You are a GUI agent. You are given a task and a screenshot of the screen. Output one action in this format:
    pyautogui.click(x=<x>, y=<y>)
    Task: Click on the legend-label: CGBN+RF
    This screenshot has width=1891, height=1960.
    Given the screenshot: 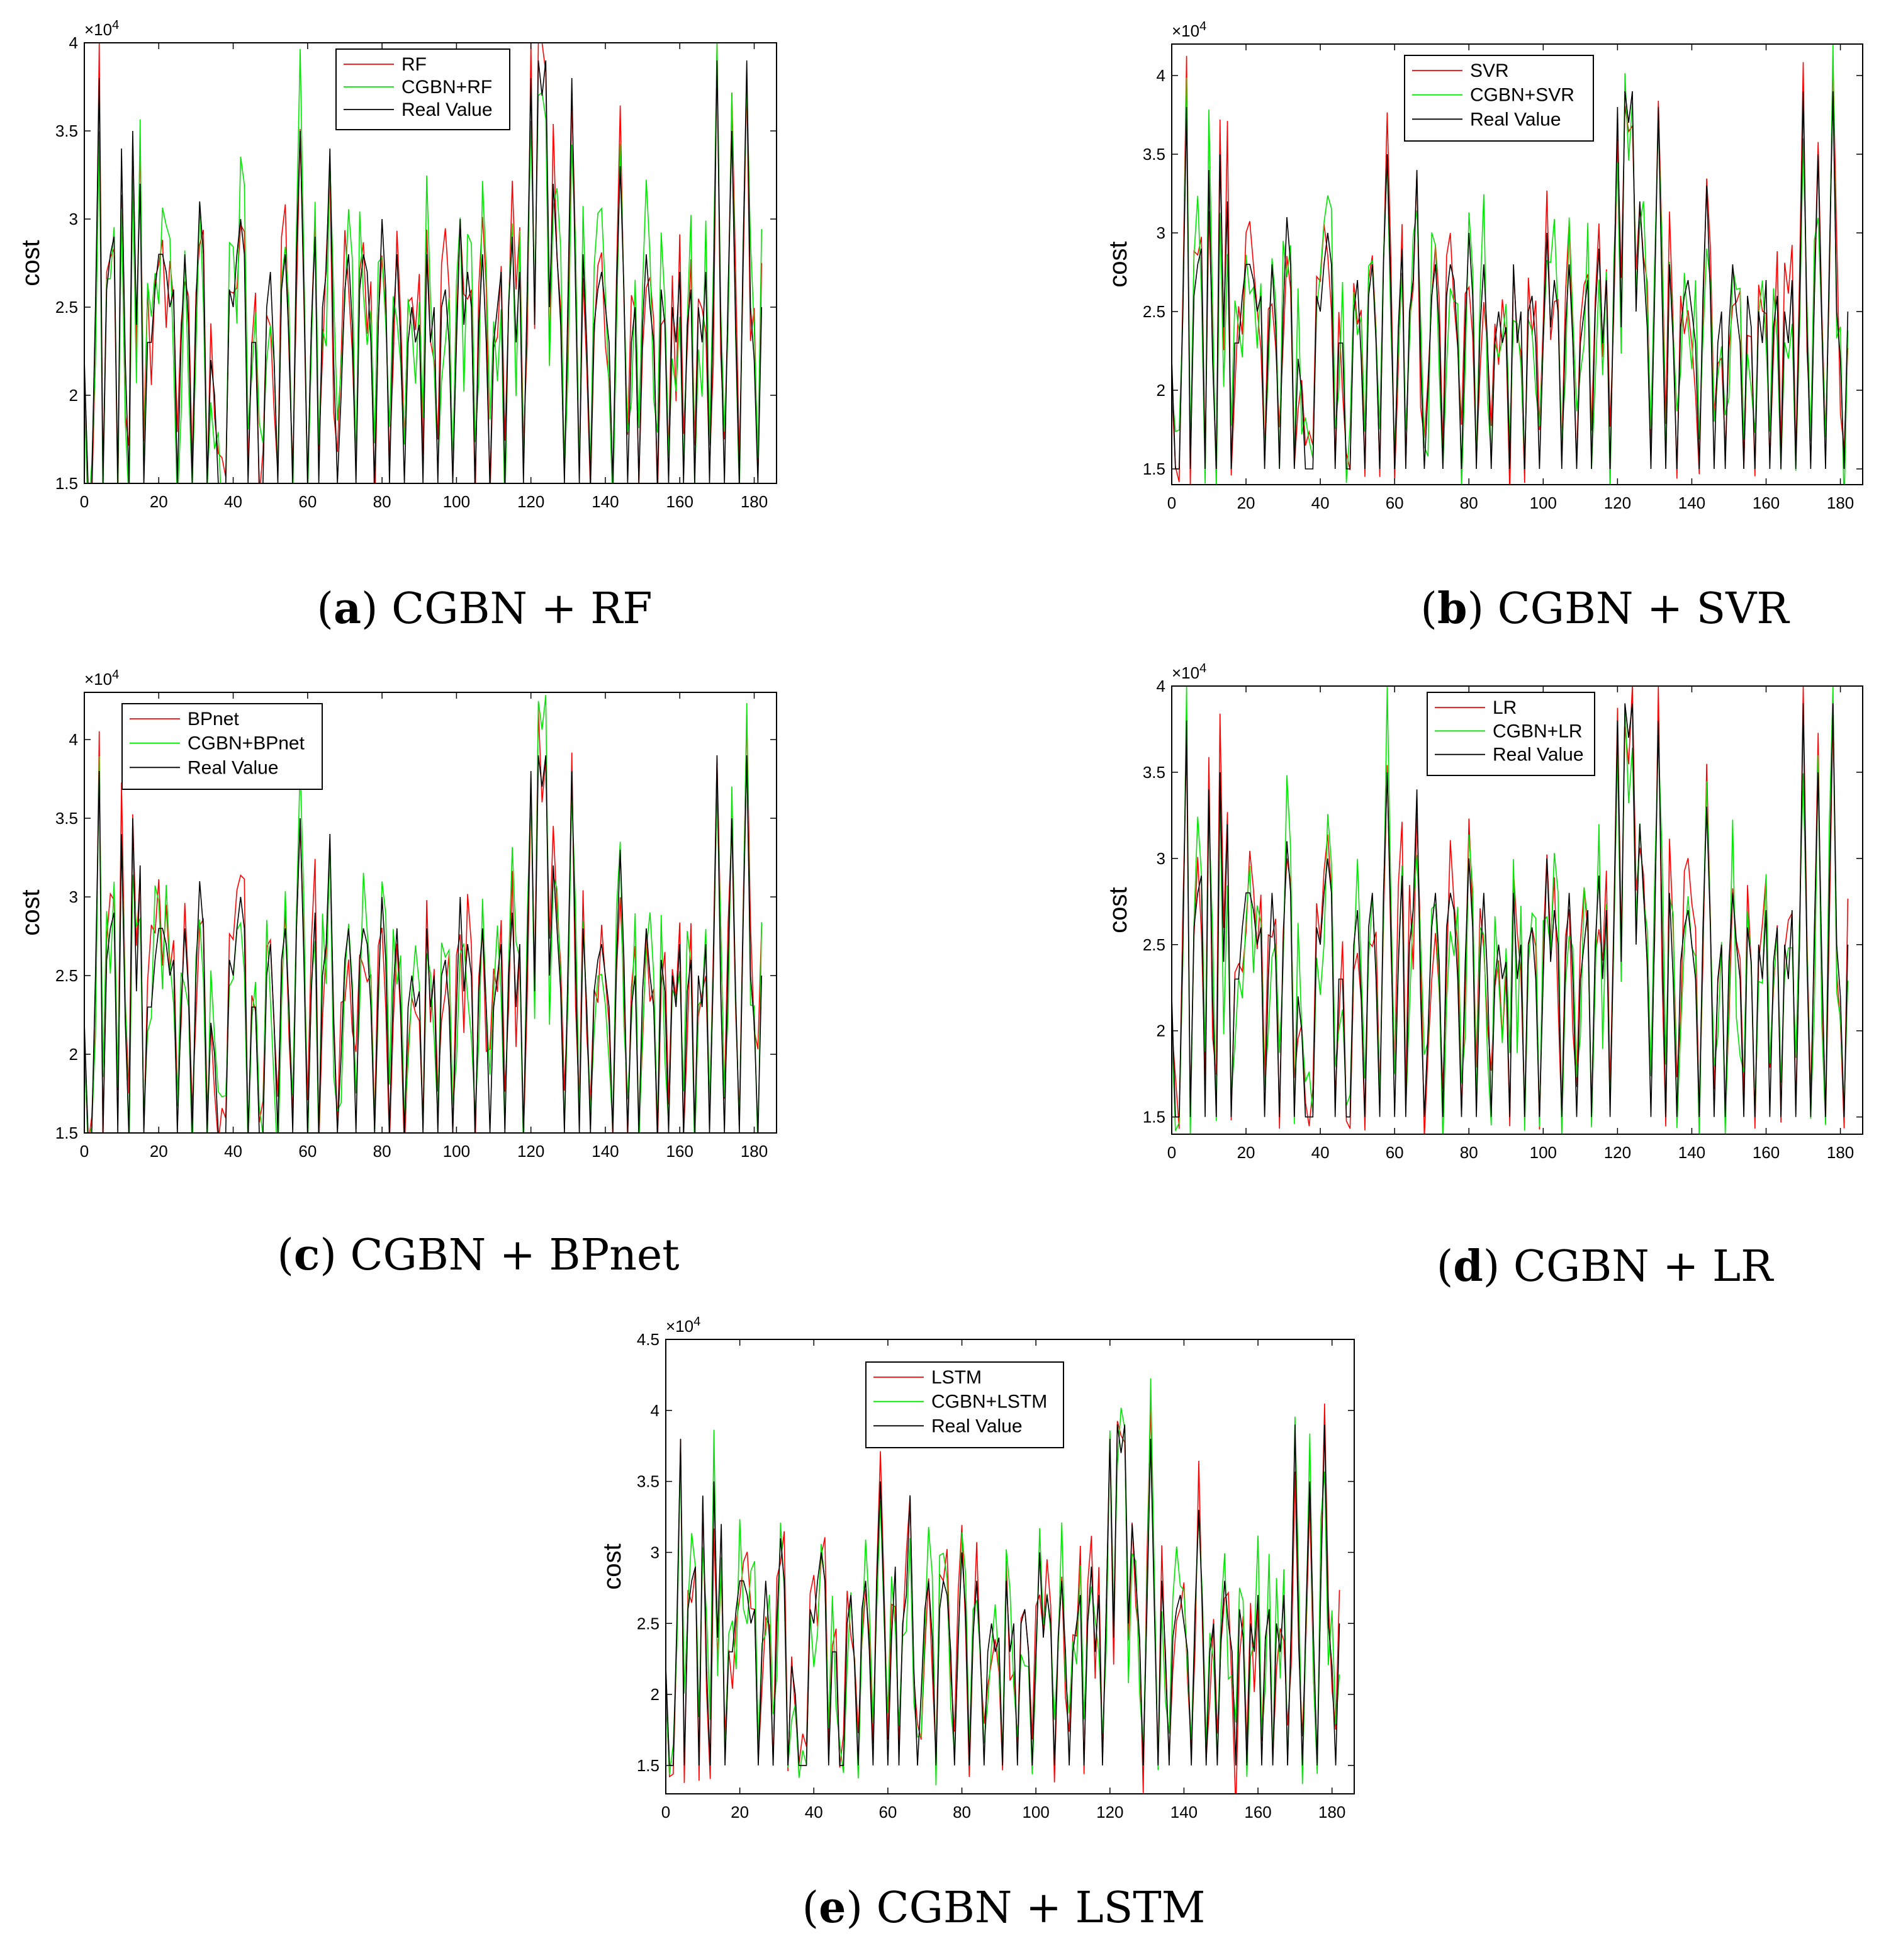 What is the action you would take?
    pyautogui.click(x=447, y=87)
    